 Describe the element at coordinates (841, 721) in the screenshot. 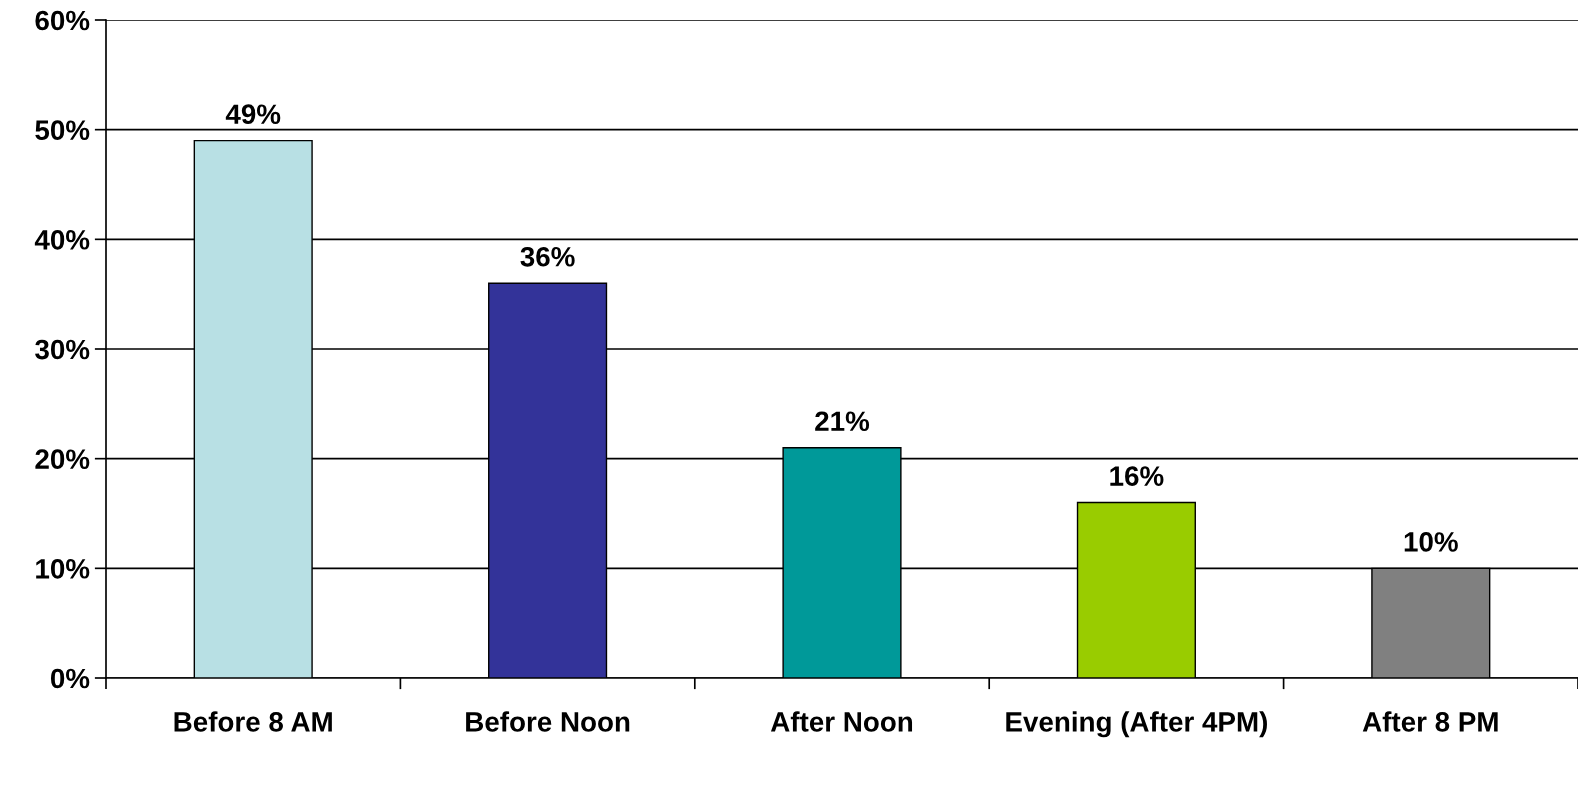

I see `x-tick-label: After Noon` at that location.